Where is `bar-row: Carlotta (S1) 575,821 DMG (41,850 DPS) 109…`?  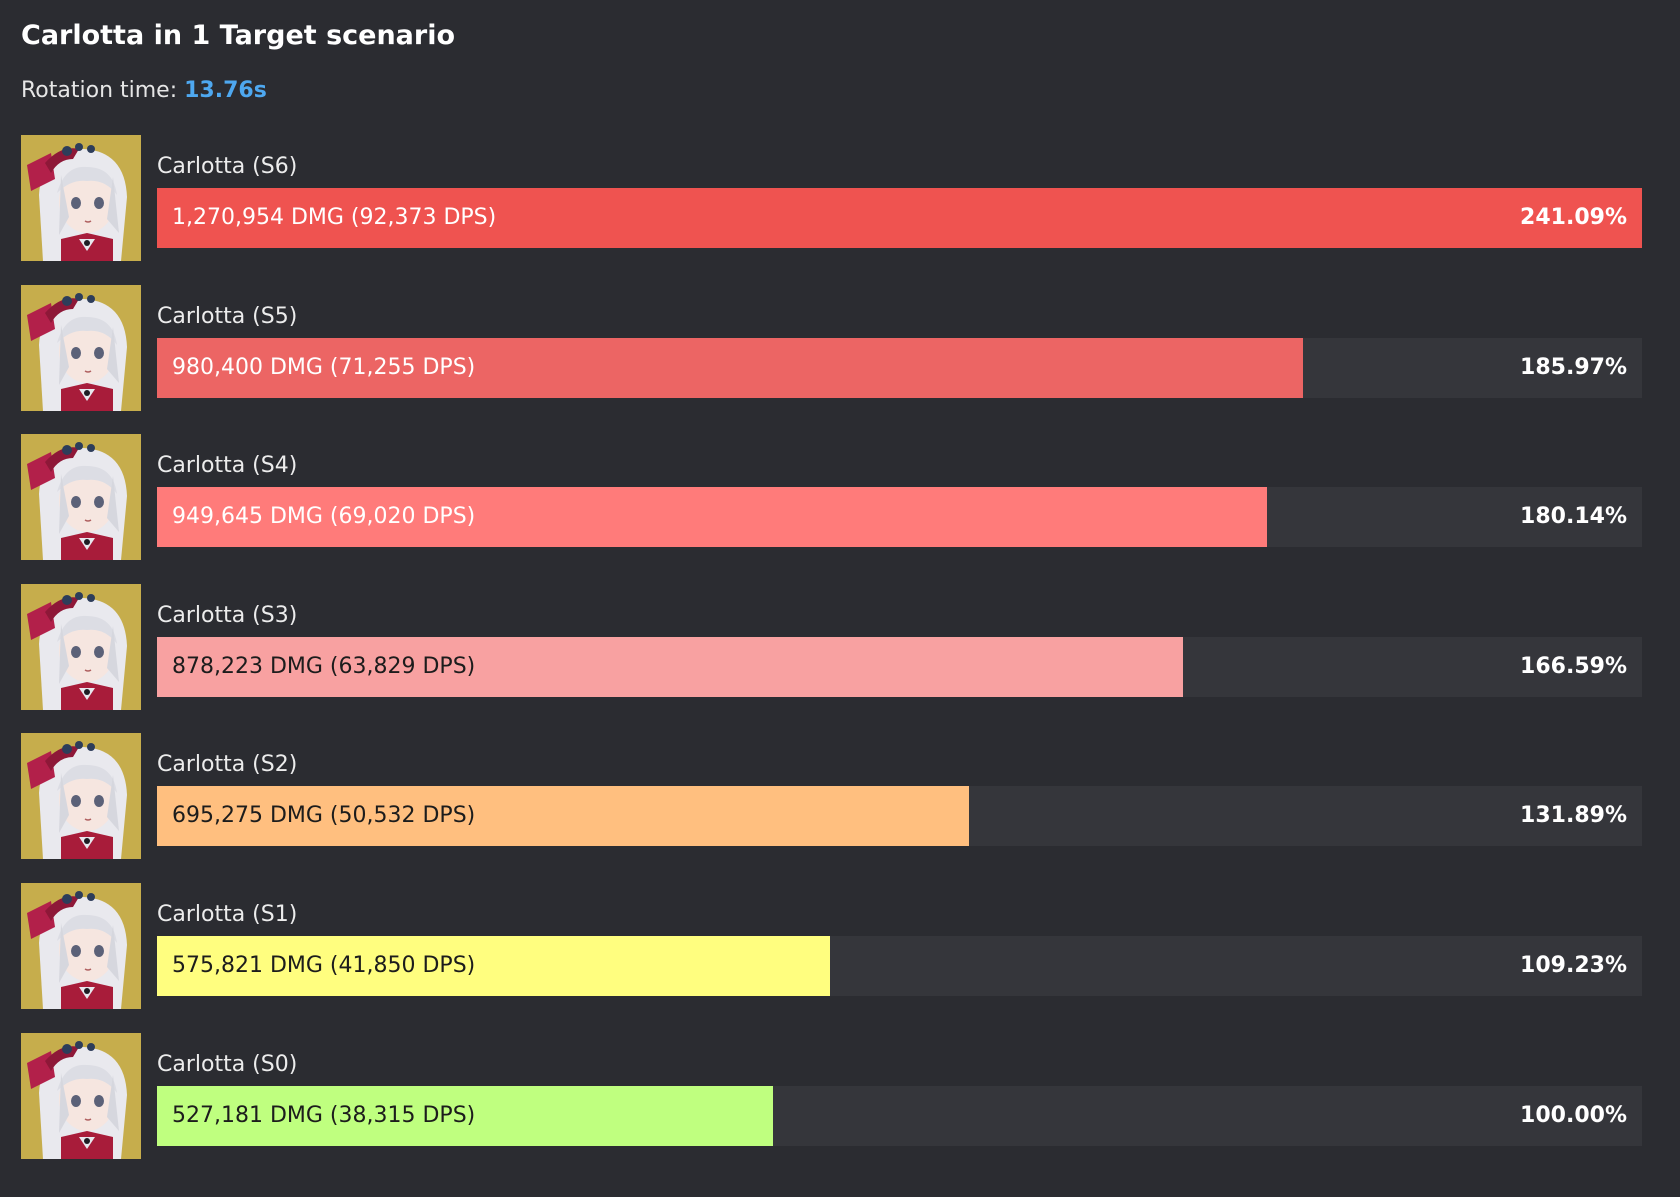 bar-row: Carlotta (S1) 575,821 DMG (41,850 DPS) 109… is located at coordinates (840, 946).